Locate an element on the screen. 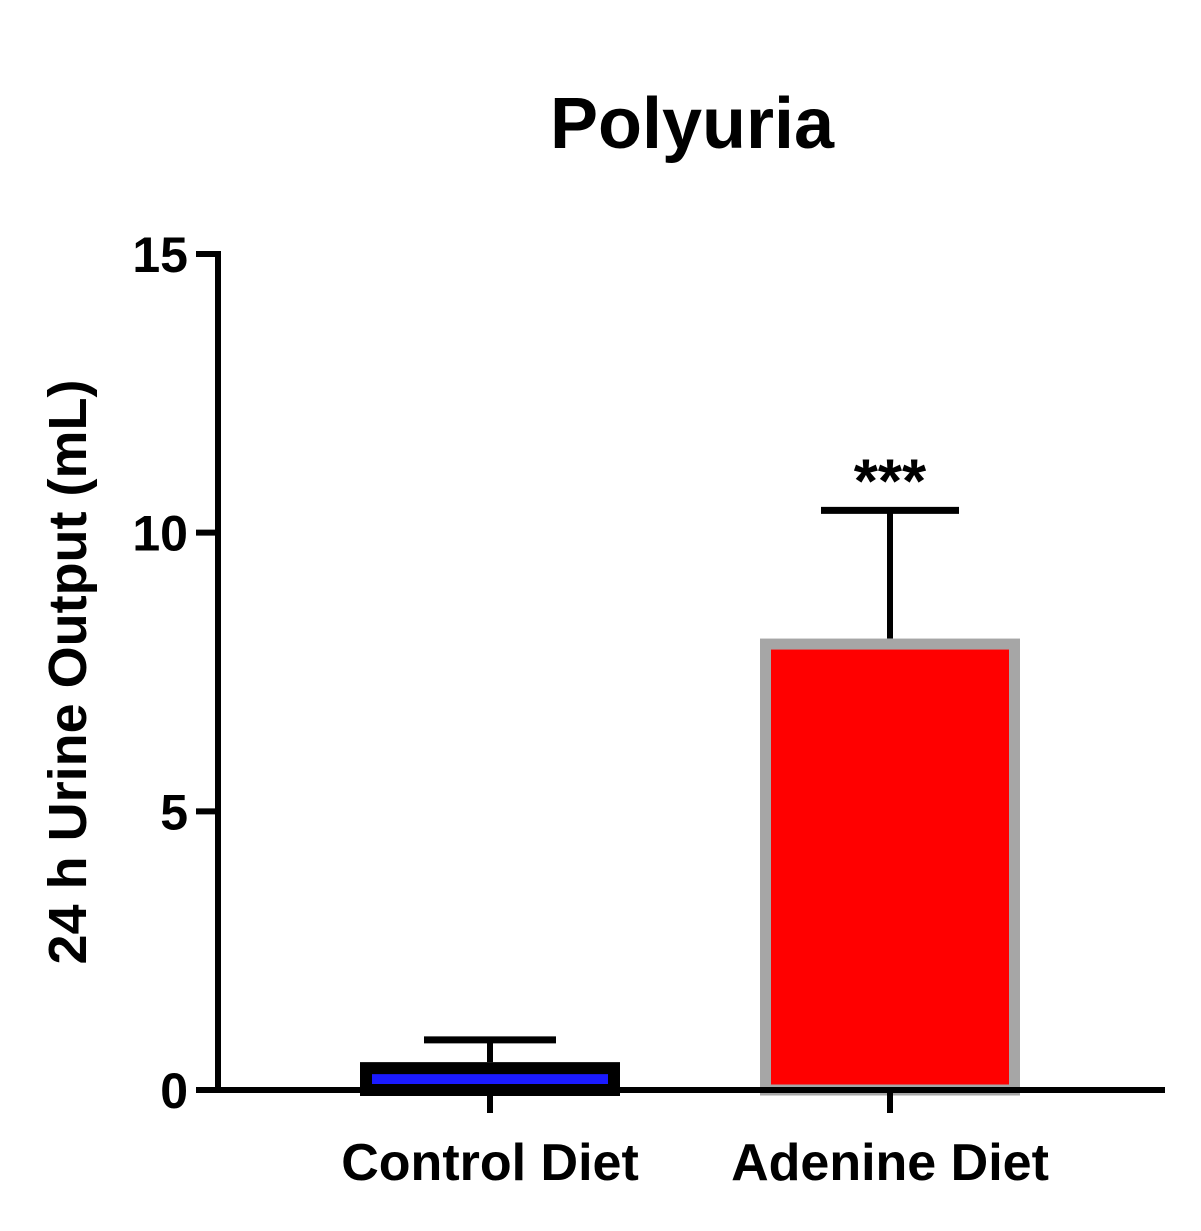 The height and width of the screenshot is (1231, 1201). y-axis-label: 24 h Urine Output (mL) is located at coordinates (68, 672).